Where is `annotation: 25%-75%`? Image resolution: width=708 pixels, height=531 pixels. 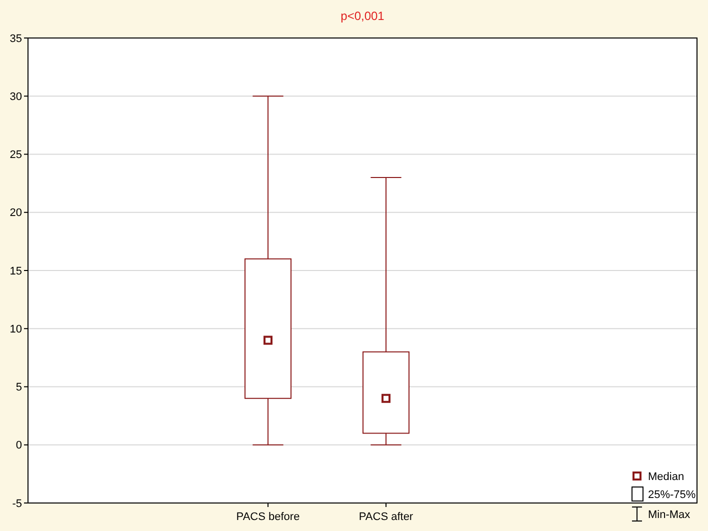 annotation: 25%-75% is located at coordinates (672, 494).